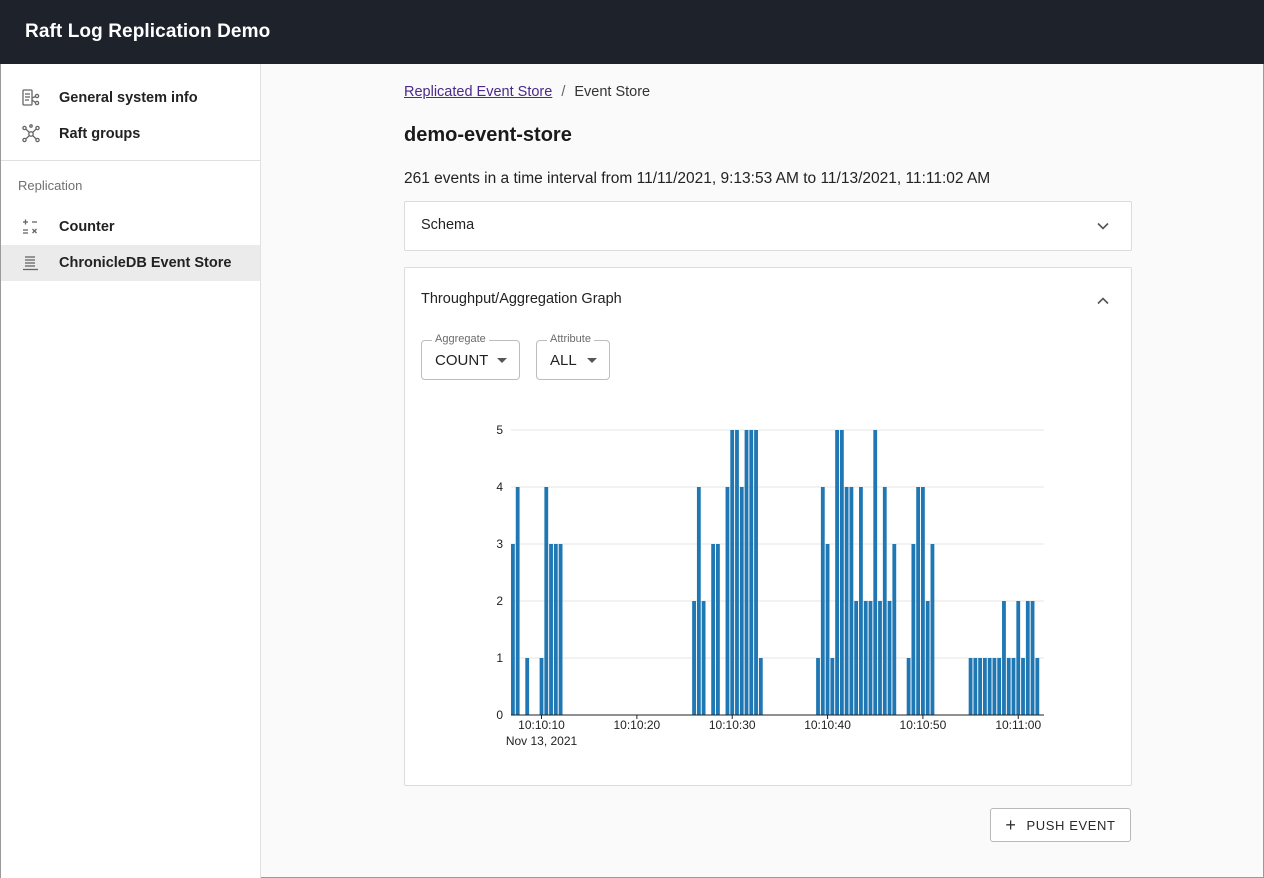 This screenshot has height=878, width=1264. Describe the element at coordinates (923, 725) in the screenshot. I see `chart-x-tick-label: 10:10:50` at that location.